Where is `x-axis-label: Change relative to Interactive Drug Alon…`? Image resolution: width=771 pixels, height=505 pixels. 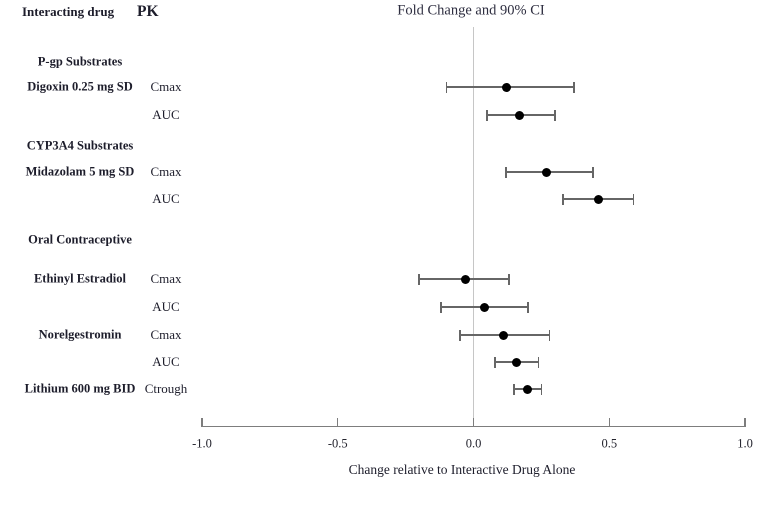
x-axis-label: Change relative to Interactive Drug Alon… is located at coordinates (462, 469).